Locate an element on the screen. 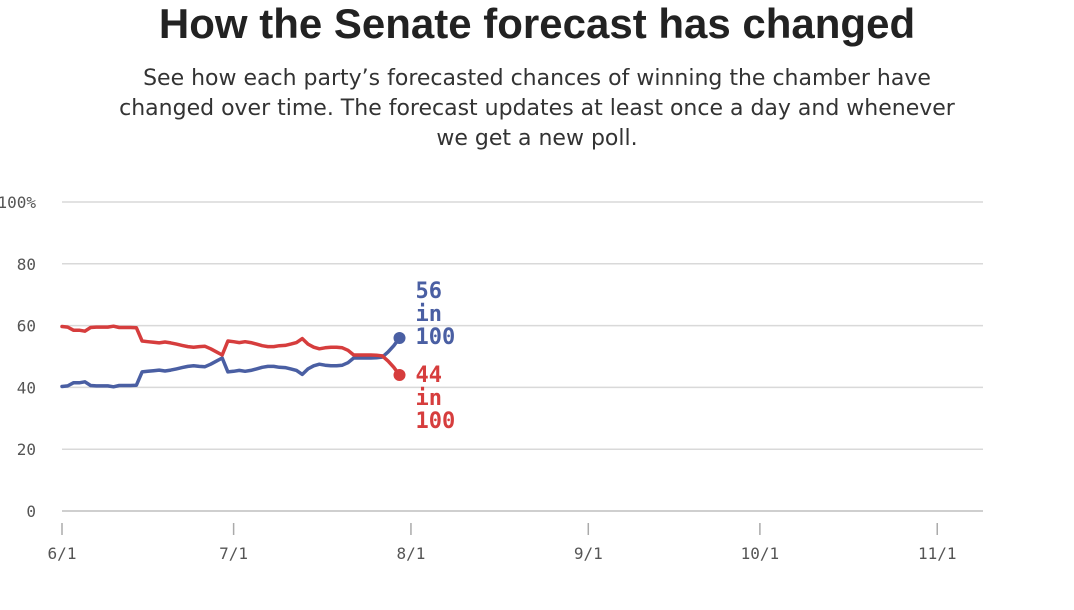  chart-title: How the Senate forecast has changed is located at coordinates (537, 23).